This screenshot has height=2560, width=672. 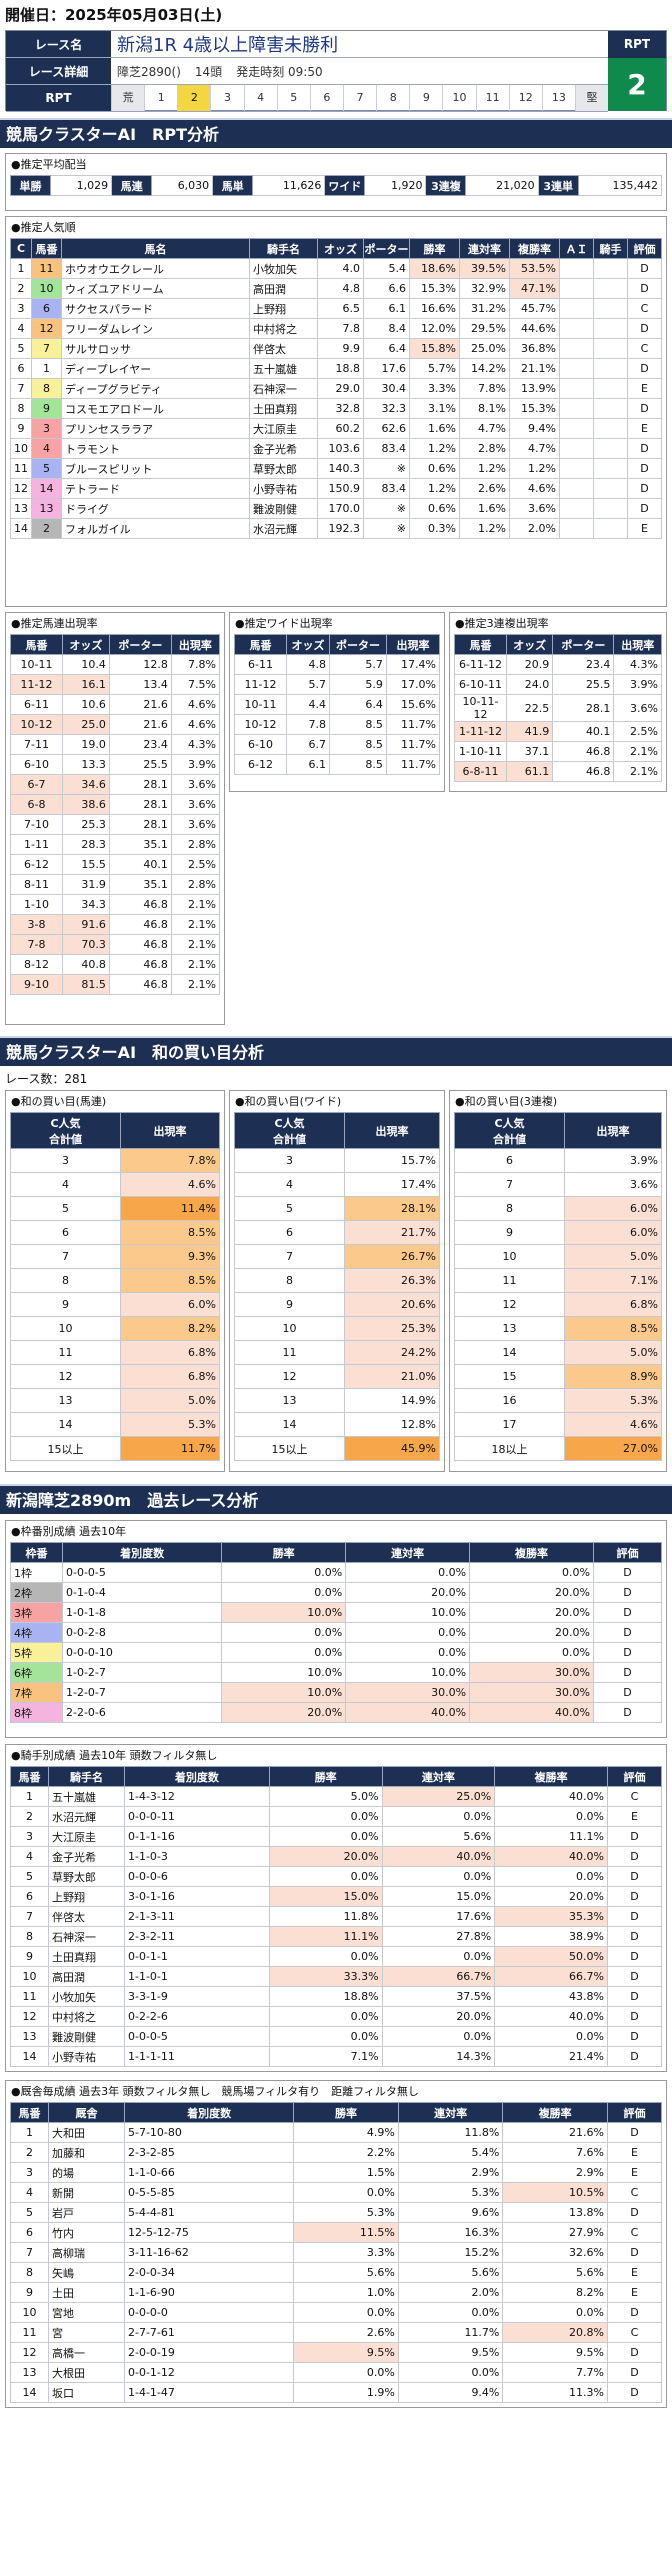 I want to click on table-cell: 25.3, so click(x=86, y=824).